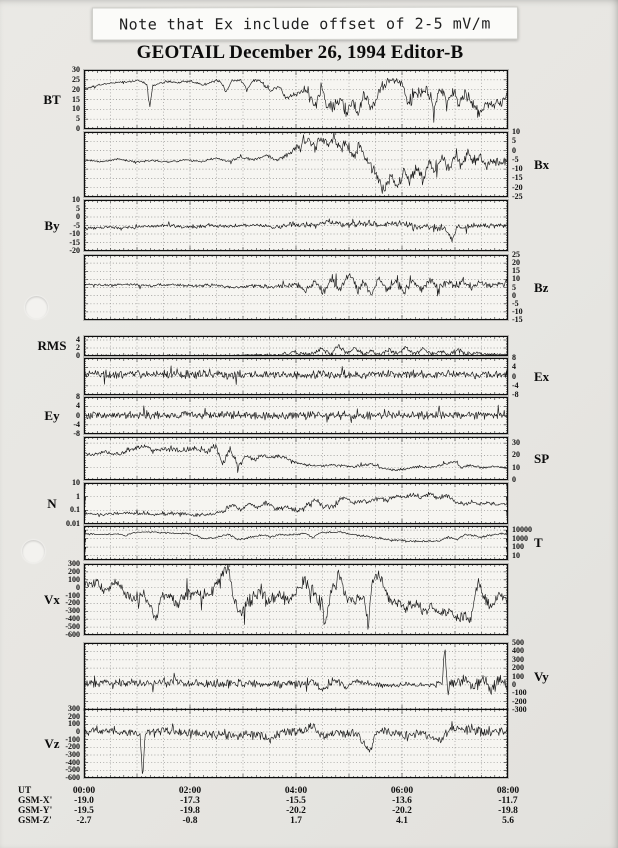 Image resolution: width=618 pixels, height=848 pixels. Describe the element at coordinates (515, 394) in the screenshot. I see `axis-tick-label-Ex: -8` at that location.